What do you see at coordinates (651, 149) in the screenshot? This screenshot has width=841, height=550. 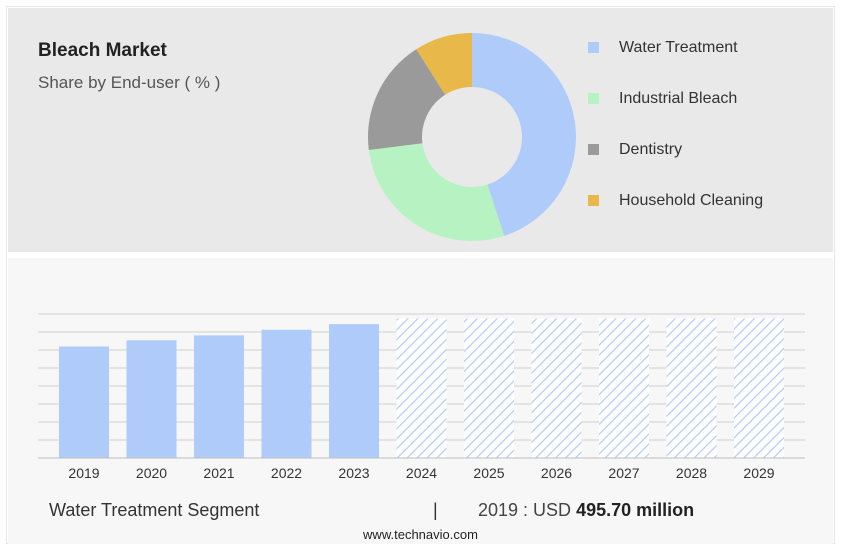 I see `legend-label: Dentistry` at bounding box center [651, 149].